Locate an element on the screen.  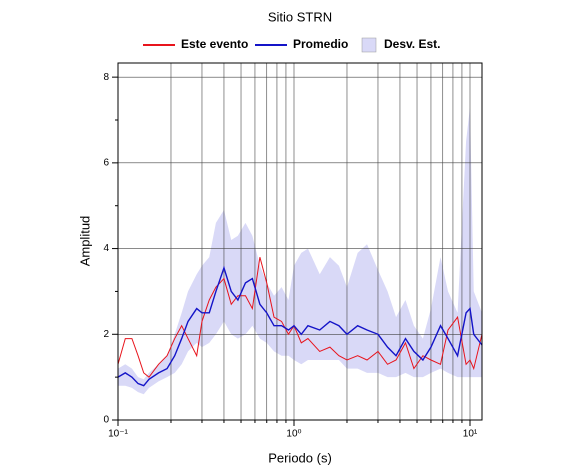
legend-label: Este evento is located at coordinates (214, 44).